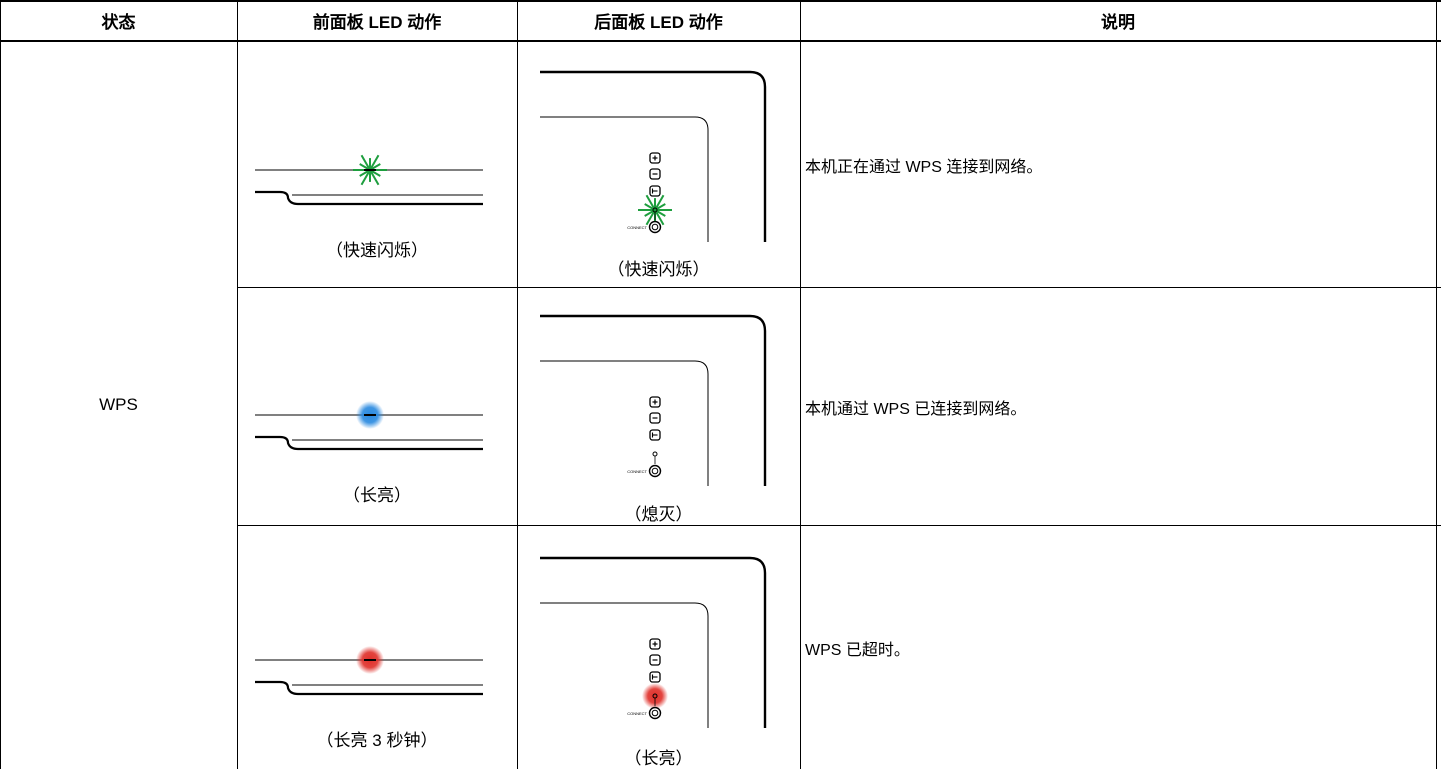 The image size is (1441, 769). Describe the element at coordinates (857, 650) in the screenshot. I see `row-3-description: WPS 已超时。` at that location.